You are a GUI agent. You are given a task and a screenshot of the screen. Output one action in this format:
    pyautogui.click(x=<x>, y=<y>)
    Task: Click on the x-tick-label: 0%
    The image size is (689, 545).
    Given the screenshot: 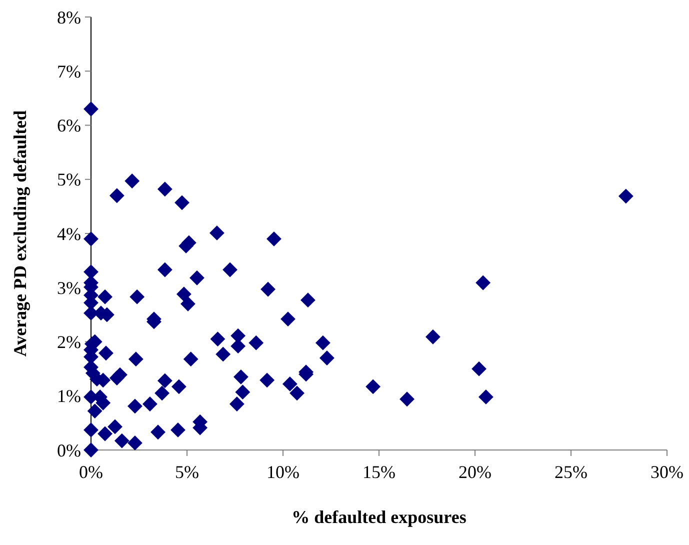 What is the action you would take?
    pyautogui.click(x=91, y=472)
    